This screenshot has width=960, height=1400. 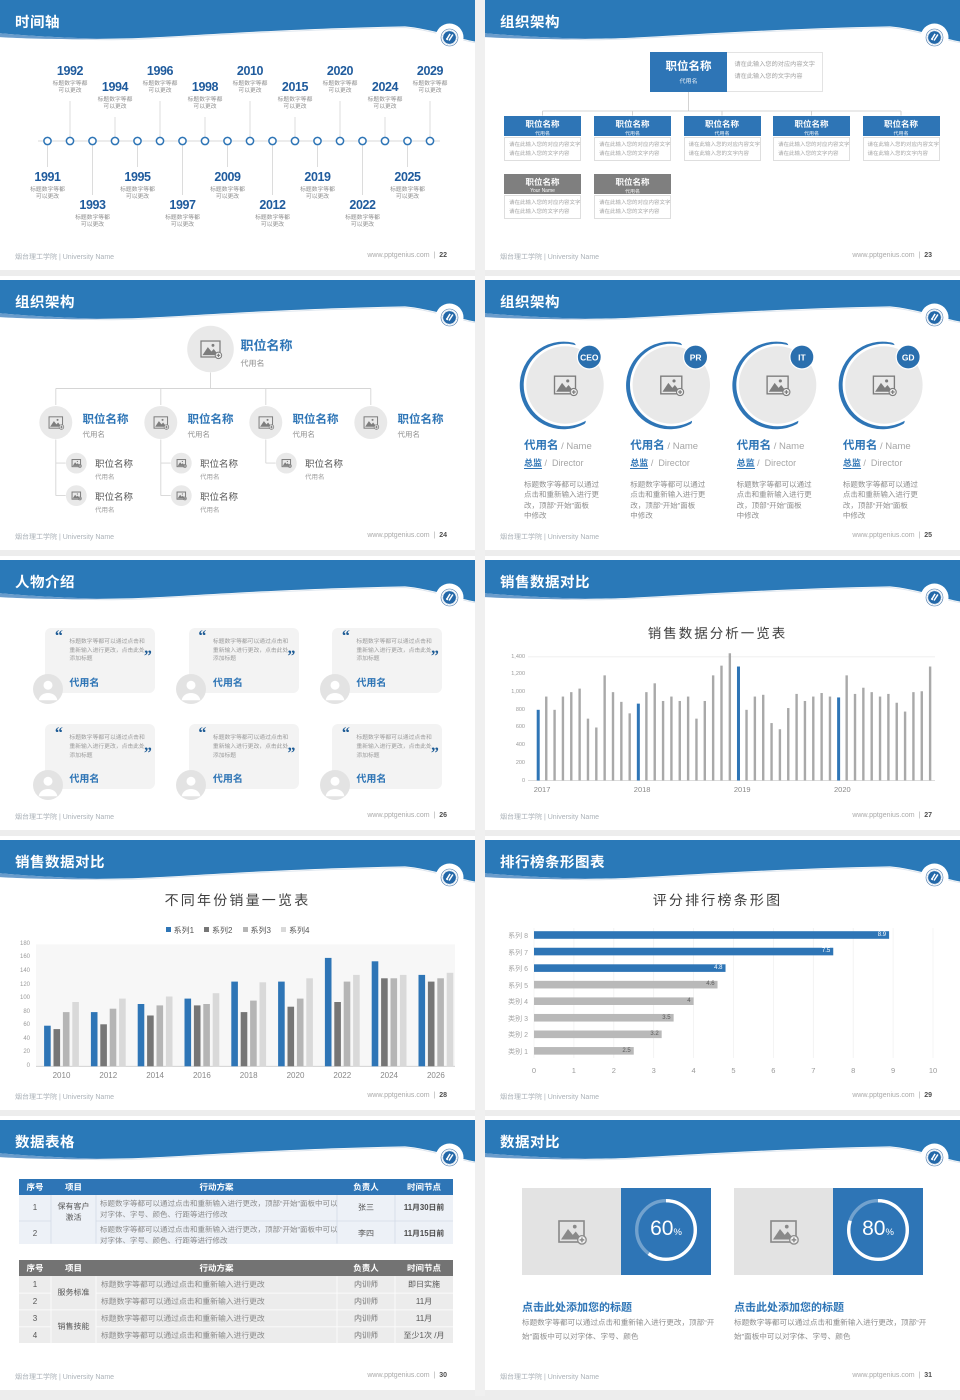 I want to click on svg-text: IT, so click(x=802, y=358).